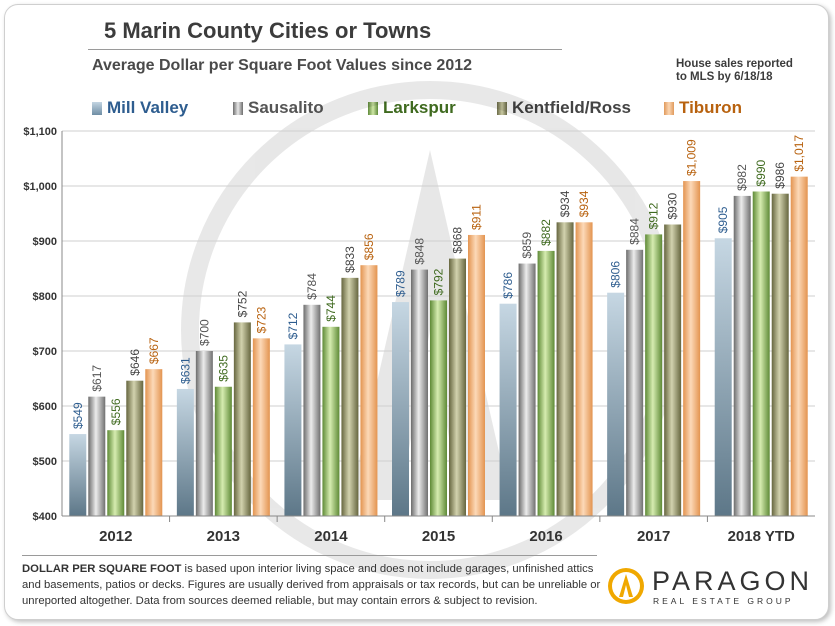 This screenshot has height=626, width=835. Describe the element at coordinates (45, 297) in the screenshot. I see `y-tick-label: $800` at that location.